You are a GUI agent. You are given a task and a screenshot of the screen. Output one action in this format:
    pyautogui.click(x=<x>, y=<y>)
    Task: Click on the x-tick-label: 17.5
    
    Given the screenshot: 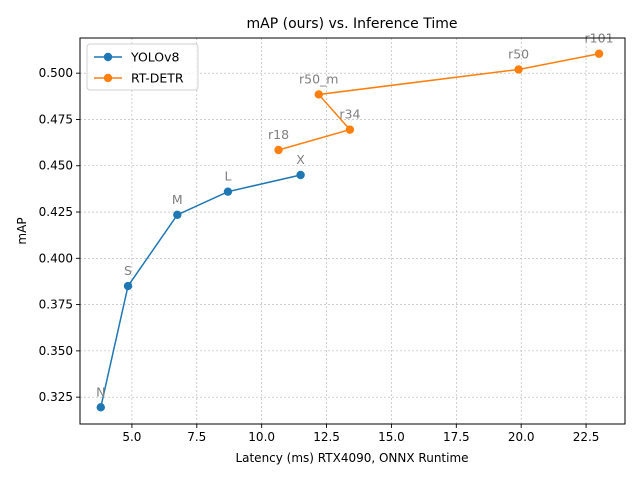 What is the action you would take?
    pyautogui.click(x=456, y=437)
    